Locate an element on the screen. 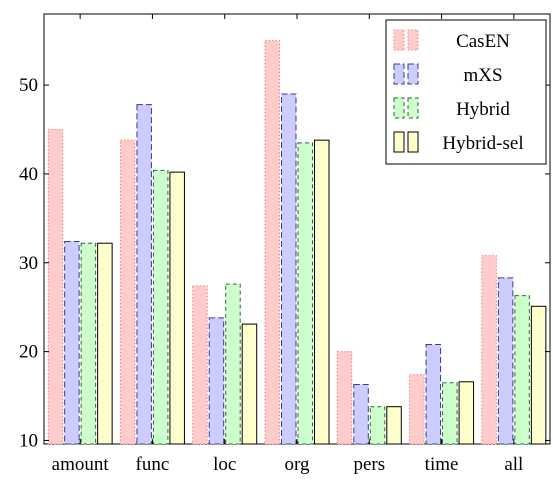  y-tick-label: 10 is located at coordinates (28, 440).